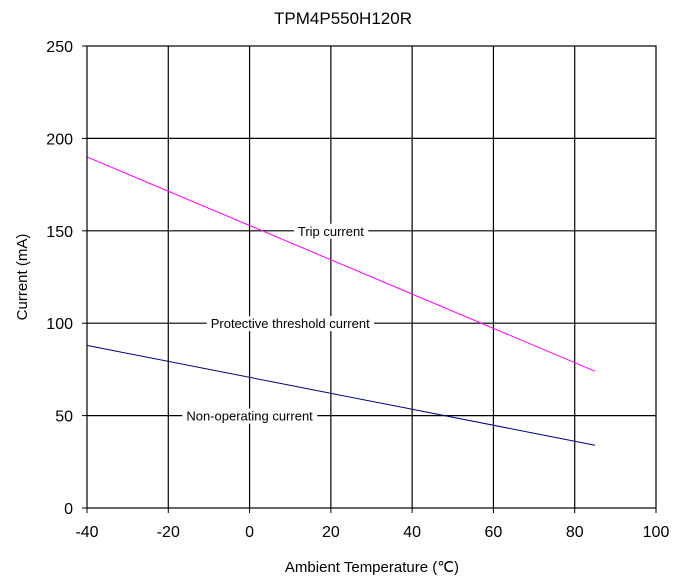 This screenshot has width=686, height=583. Describe the element at coordinates (86, 532) in the screenshot. I see `x-tick-label: -40` at that location.